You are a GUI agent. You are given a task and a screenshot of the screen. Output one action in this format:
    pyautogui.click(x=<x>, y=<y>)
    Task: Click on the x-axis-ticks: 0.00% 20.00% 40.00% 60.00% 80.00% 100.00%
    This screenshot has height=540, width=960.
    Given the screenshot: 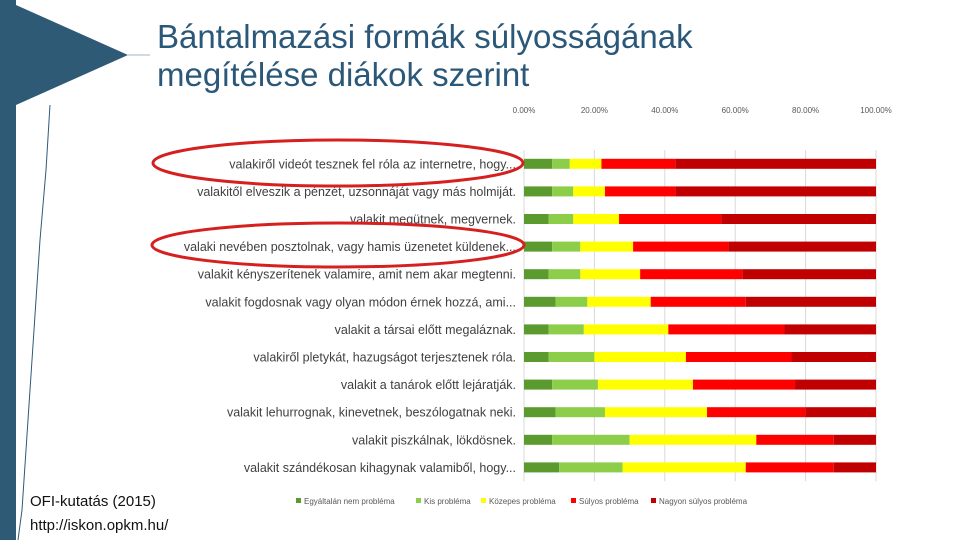 What is the action you would take?
    pyautogui.click(x=702, y=110)
    